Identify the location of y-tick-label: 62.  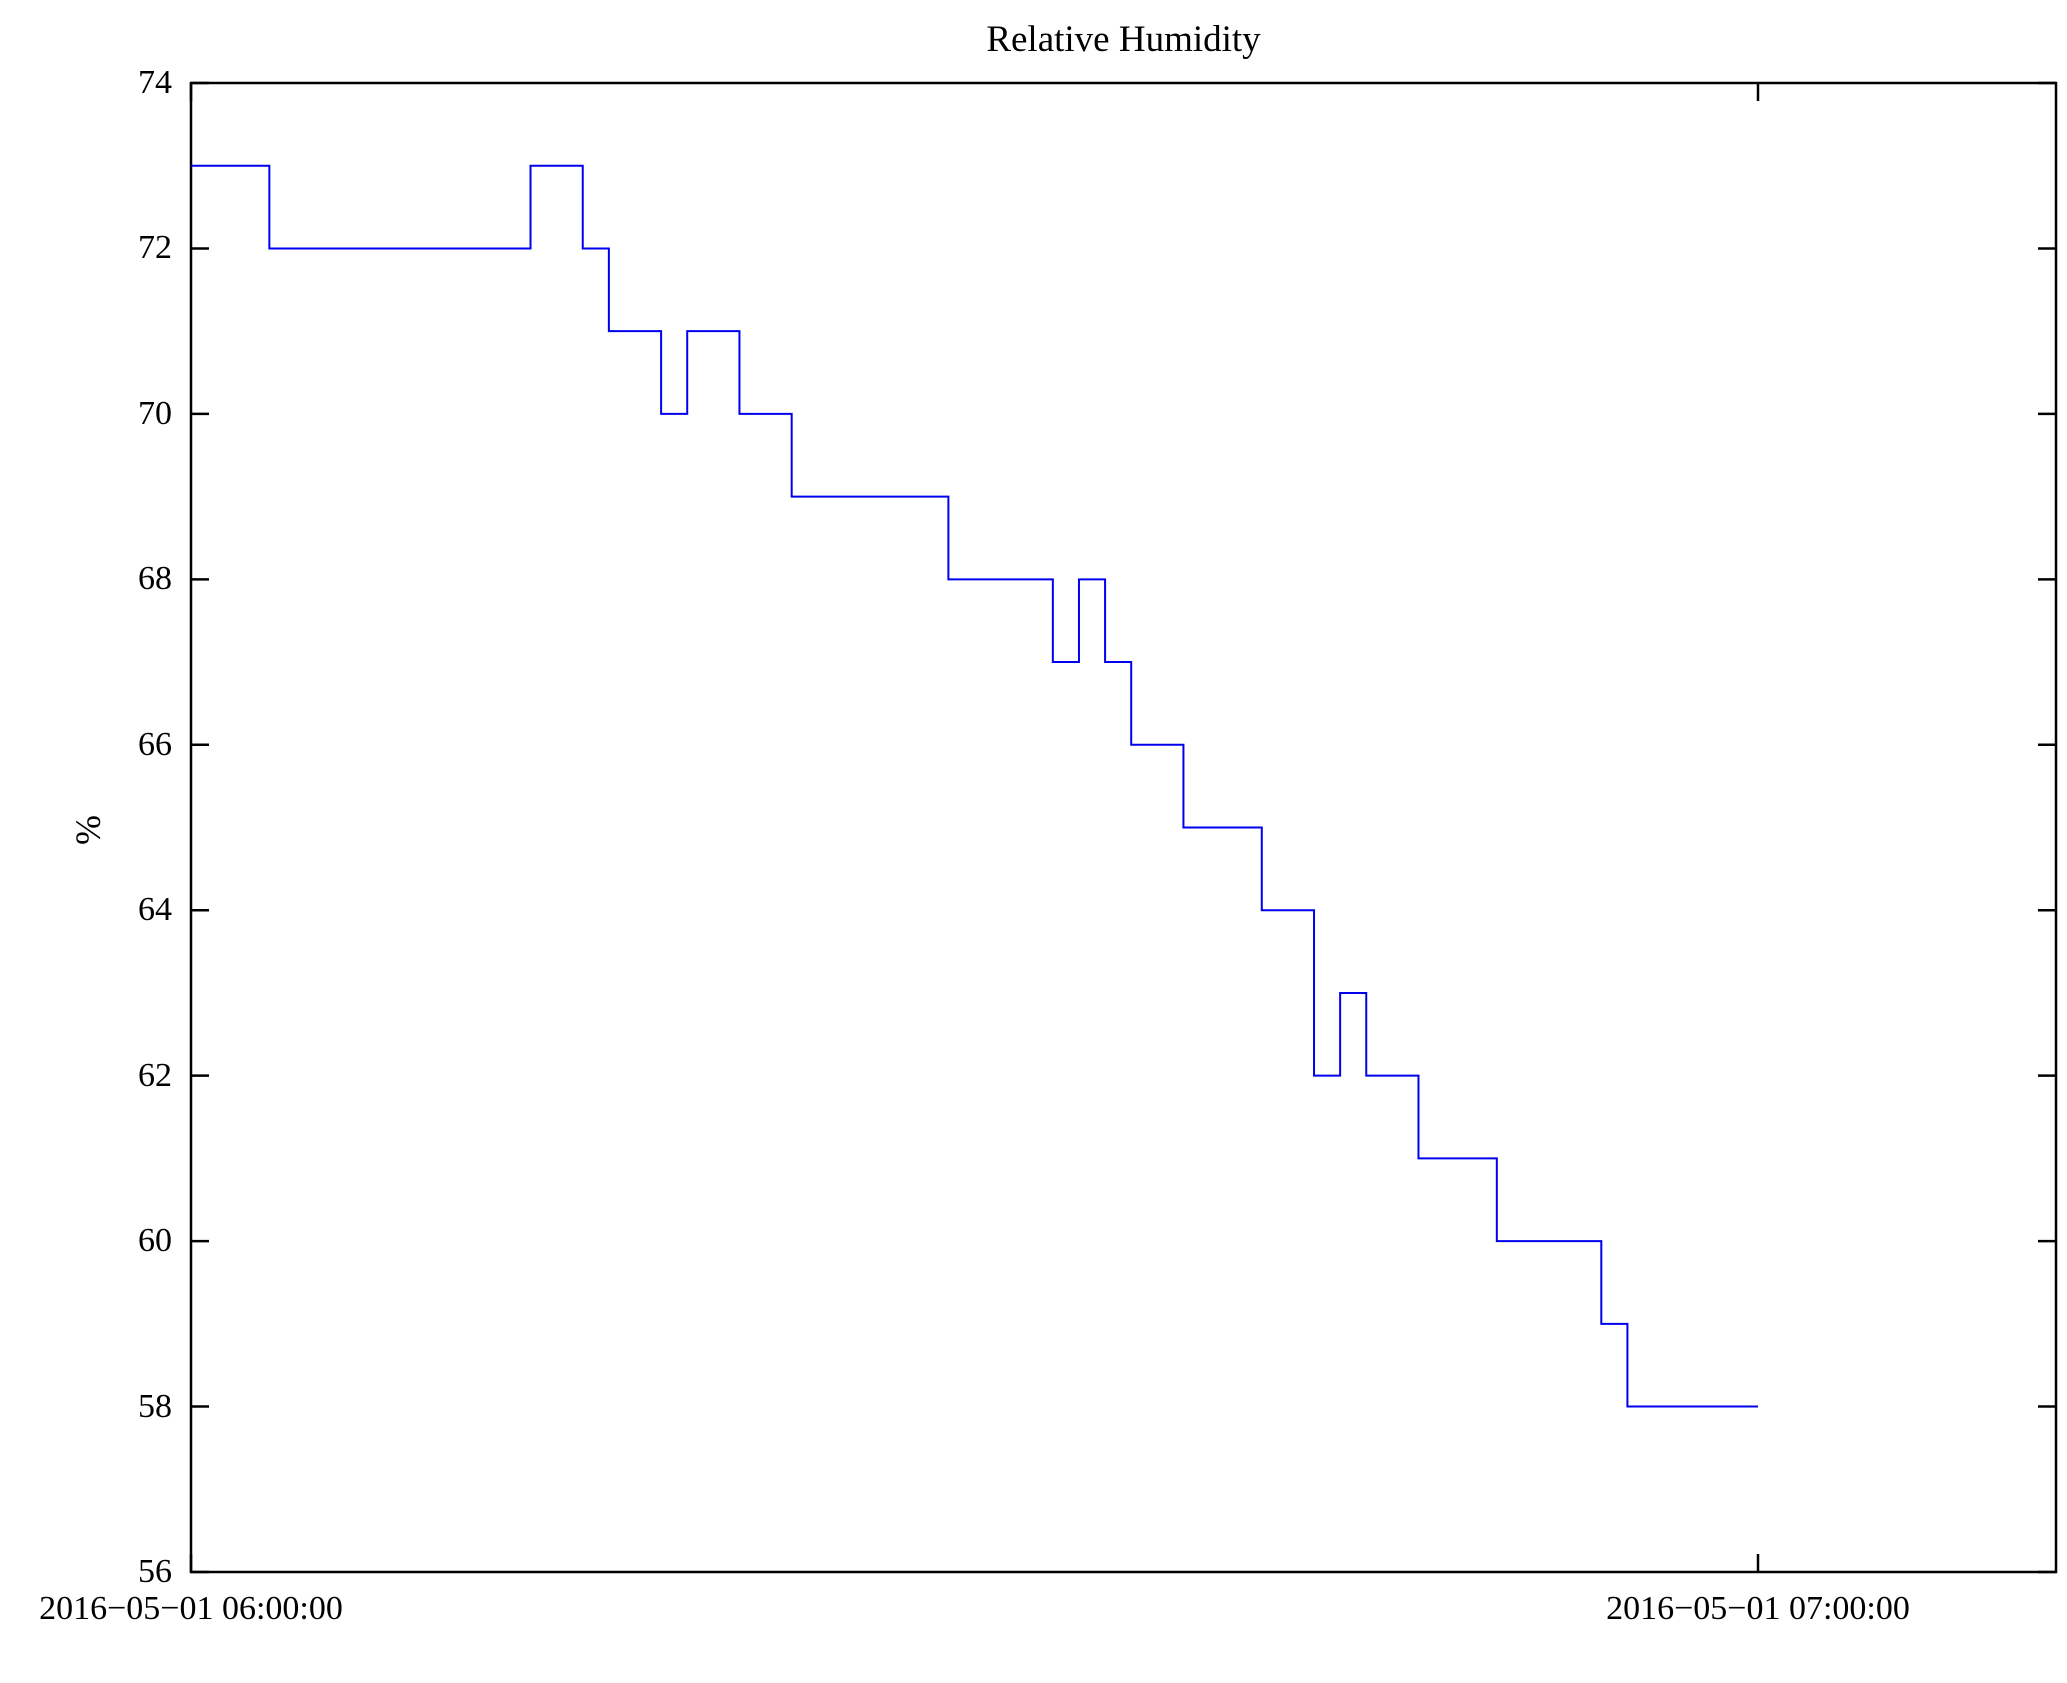
(155, 1075).